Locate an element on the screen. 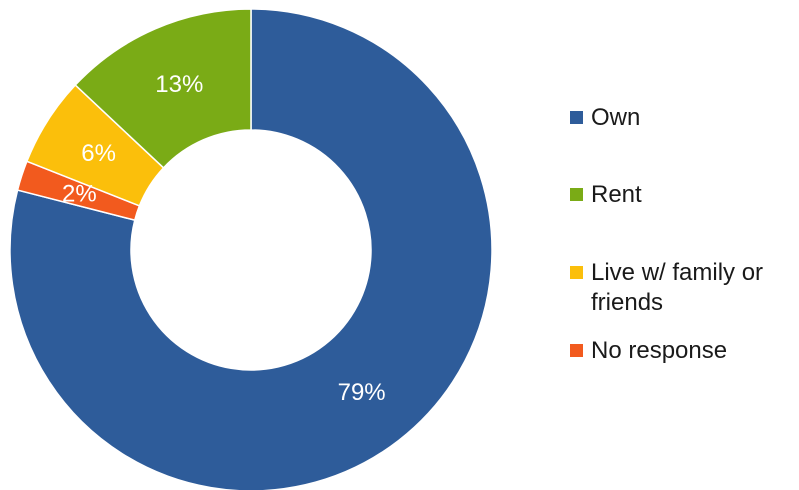 This screenshot has height=490, width=799. legend-label-no-response: No response is located at coordinates (659, 350).